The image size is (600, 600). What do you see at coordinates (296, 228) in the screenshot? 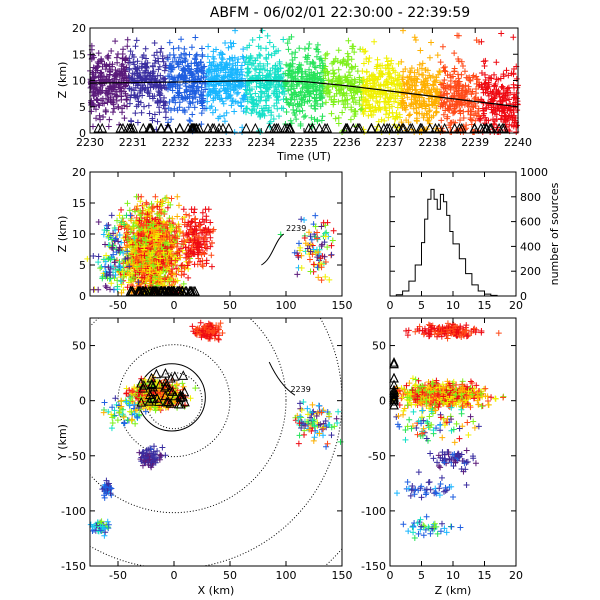
I see `flash-time-annotation: 2239` at bounding box center [296, 228].